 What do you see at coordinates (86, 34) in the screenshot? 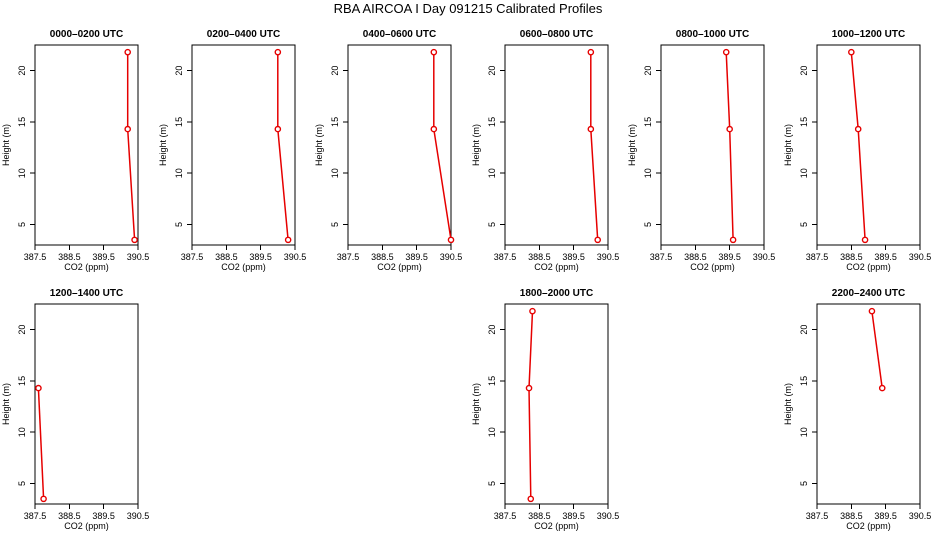
I see `panel-title: 0000–0200 UTC` at bounding box center [86, 34].